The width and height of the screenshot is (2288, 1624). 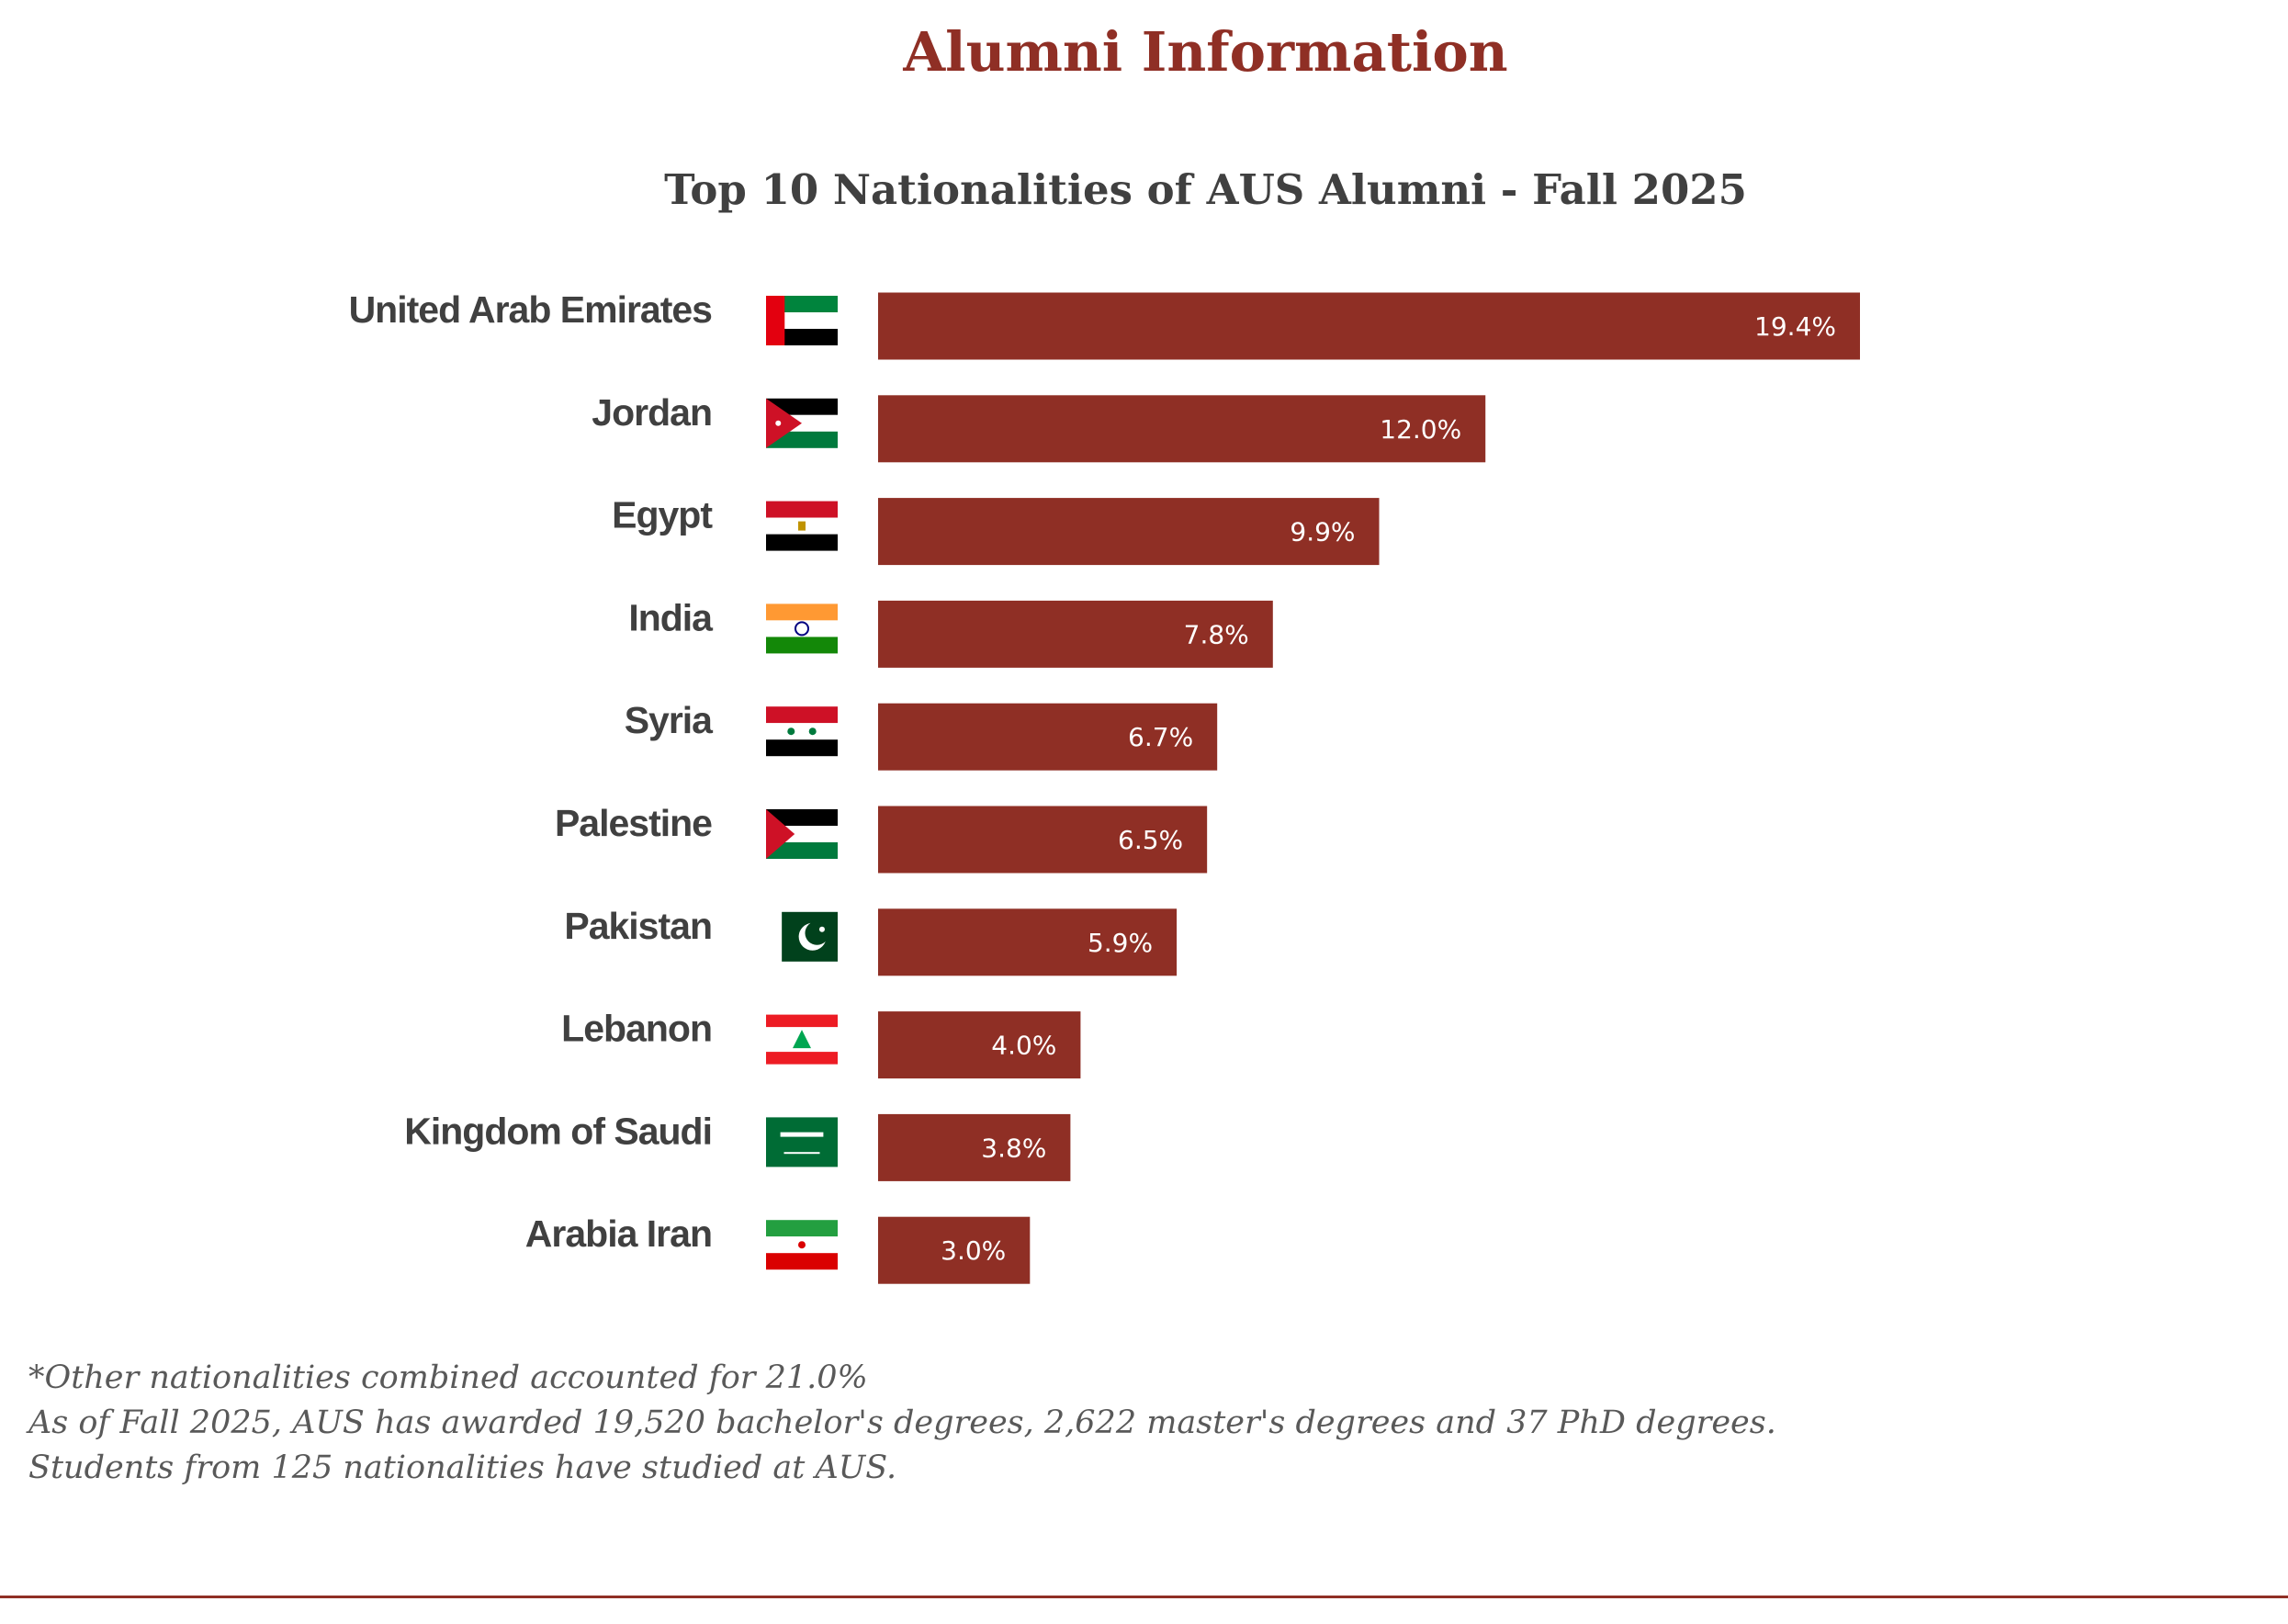 What do you see at coordinates (1129, 532) in the screenshot?
I see `bar-egypt` at bounding box center [1129, 532].